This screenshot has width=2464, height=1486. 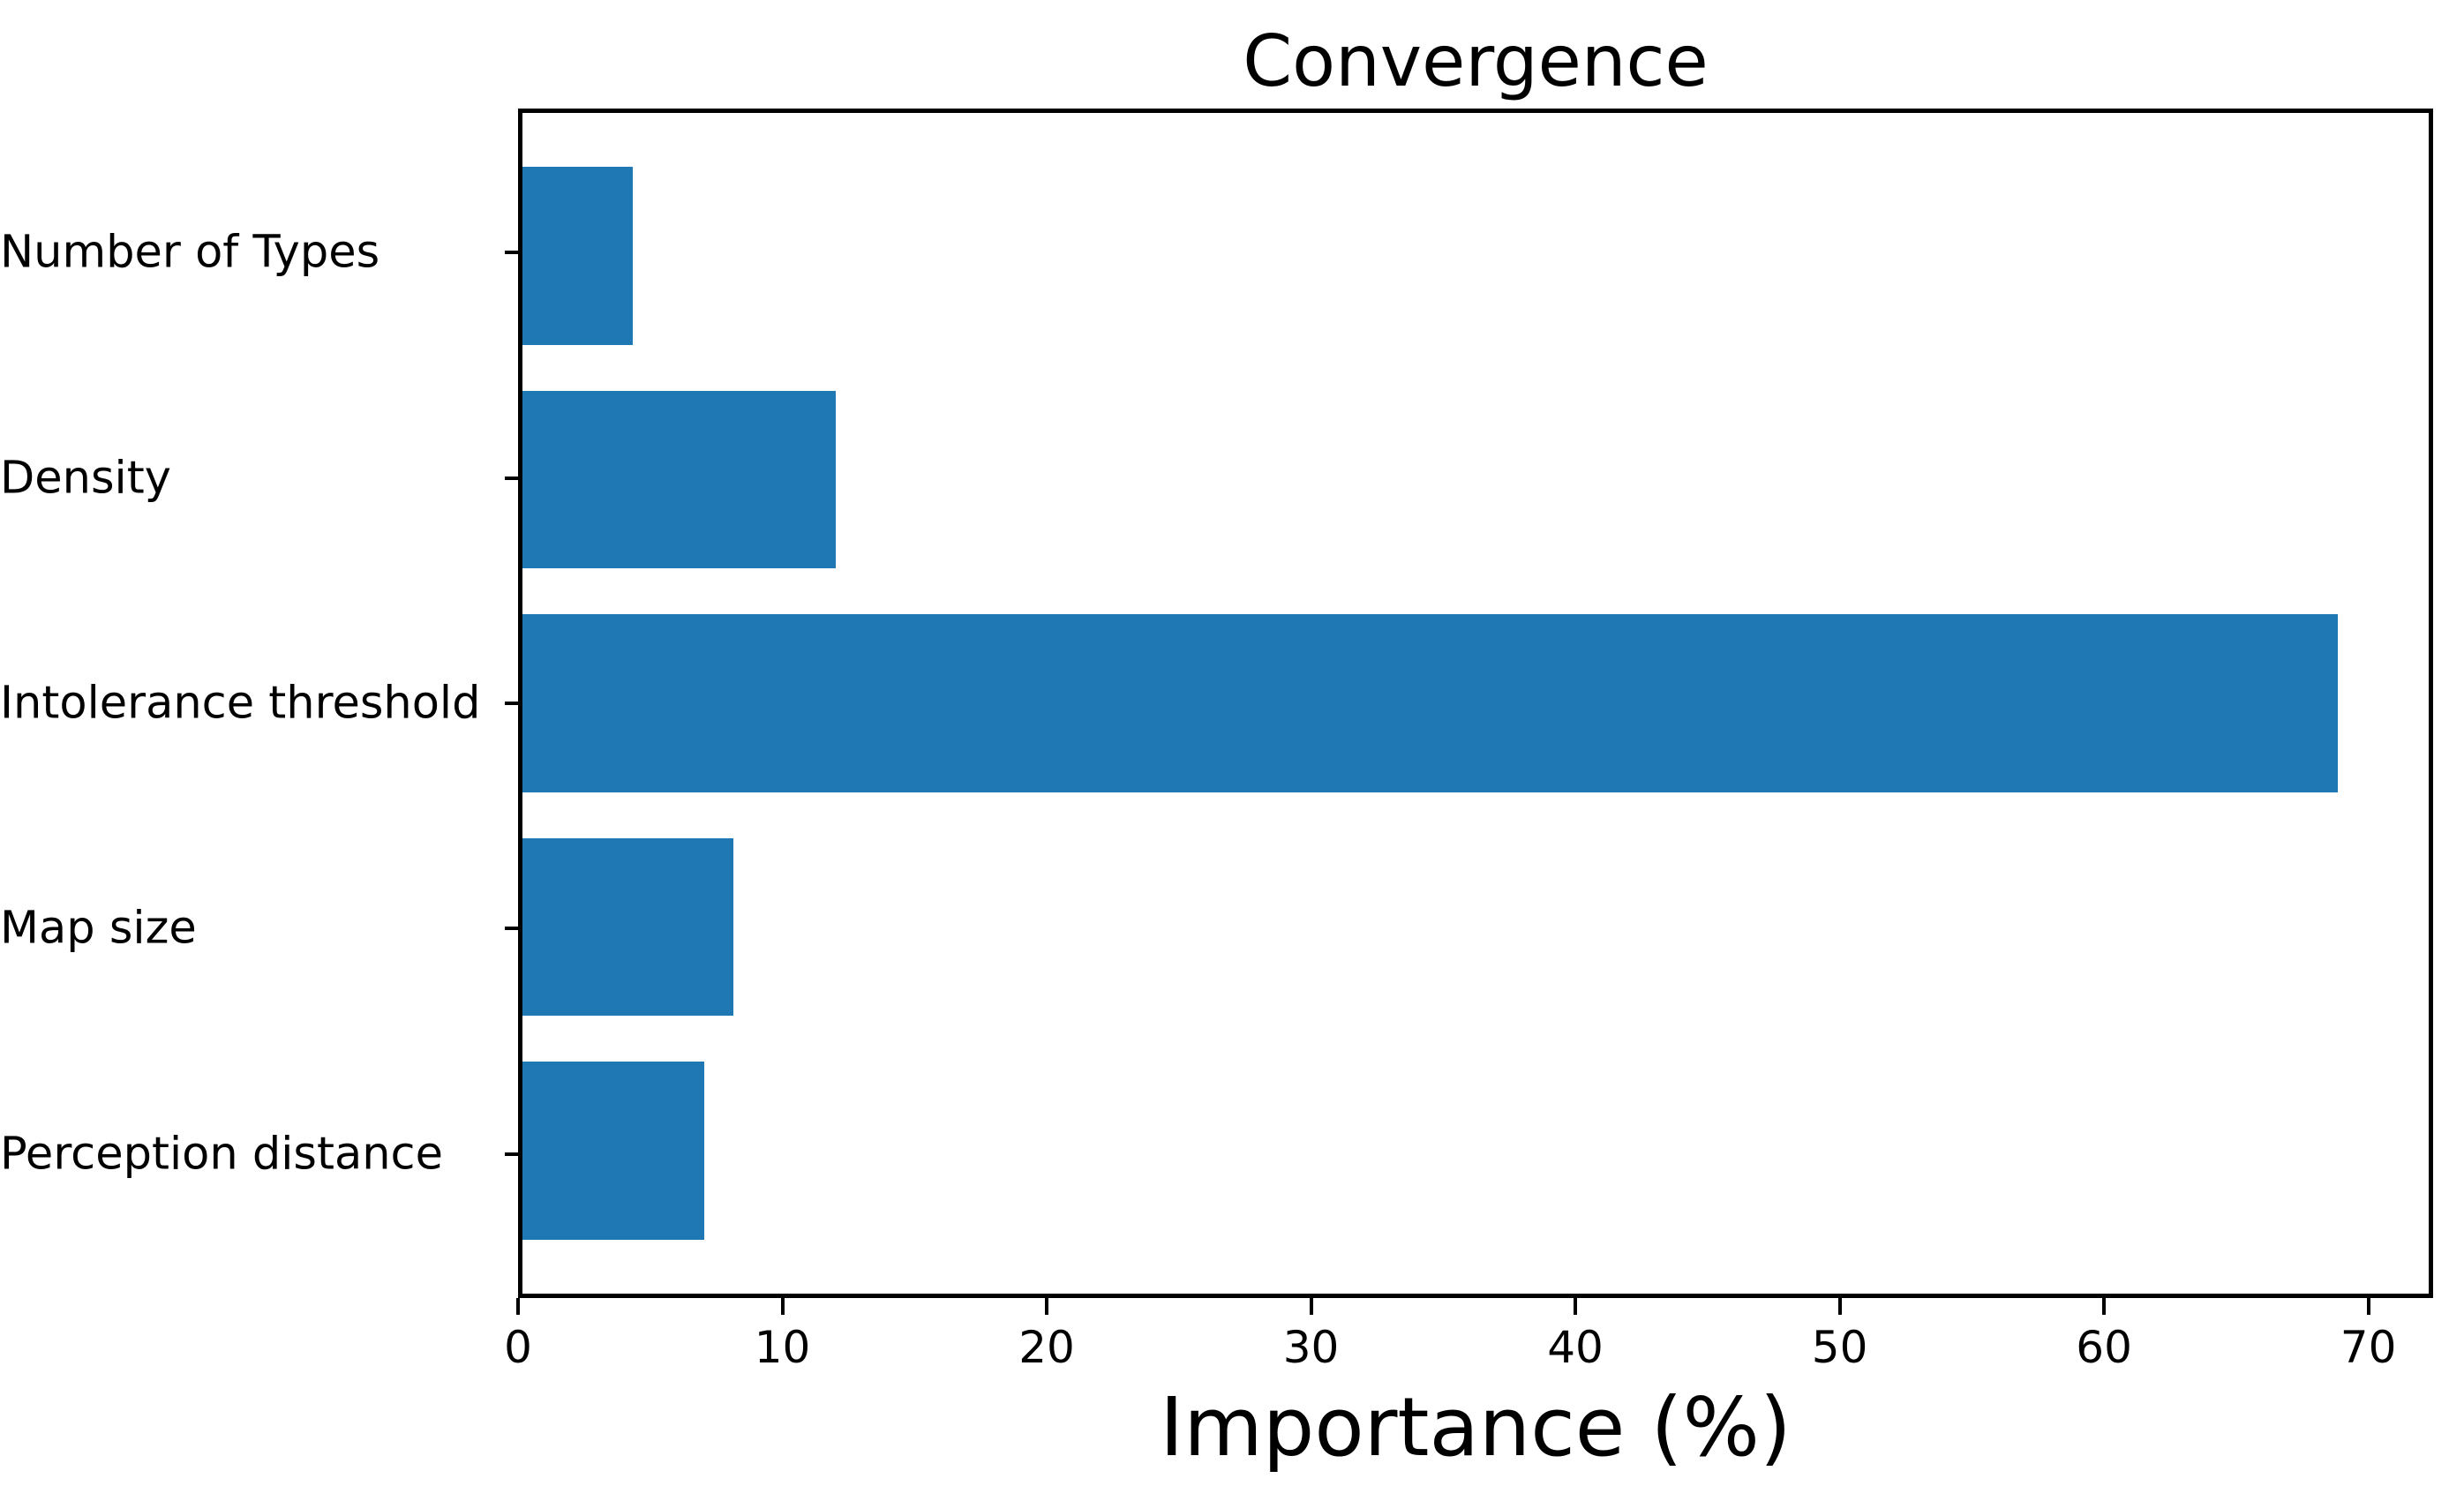 What do you see at coordinates (1840, 1347) in the screenshot?
I see `x-tick-label: 50` at bounding box center [1840, 1347].